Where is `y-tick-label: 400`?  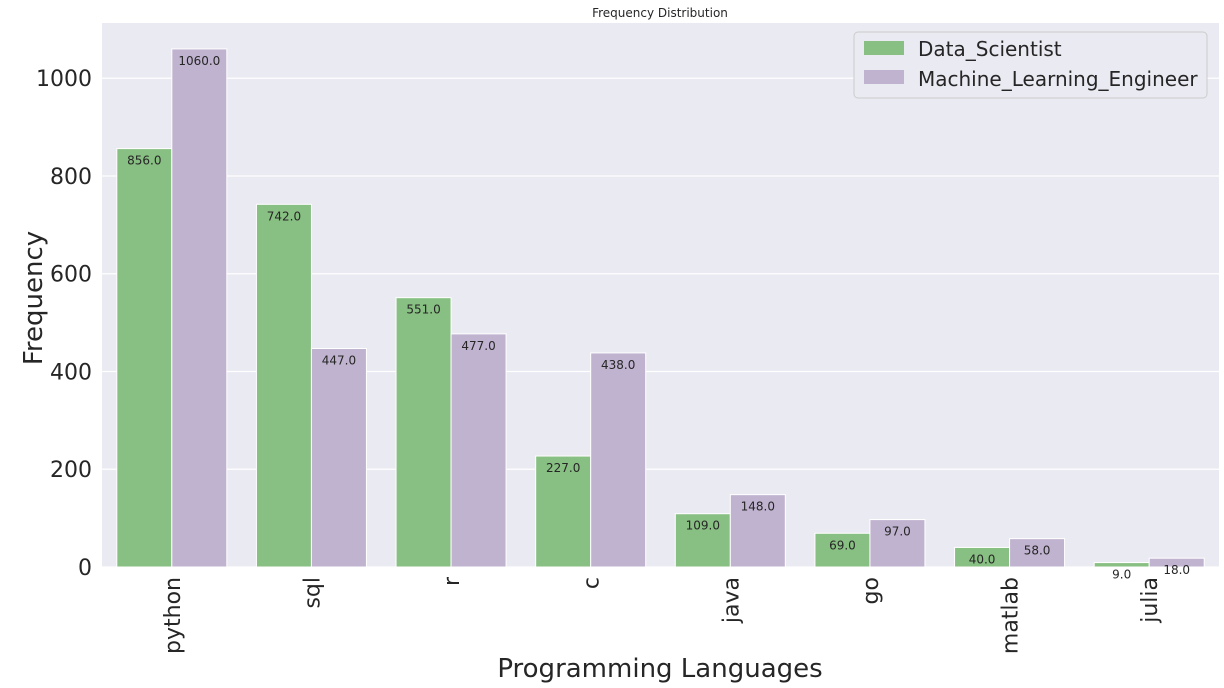
y-tick-label: 400 is located at coordinates (71, 372).